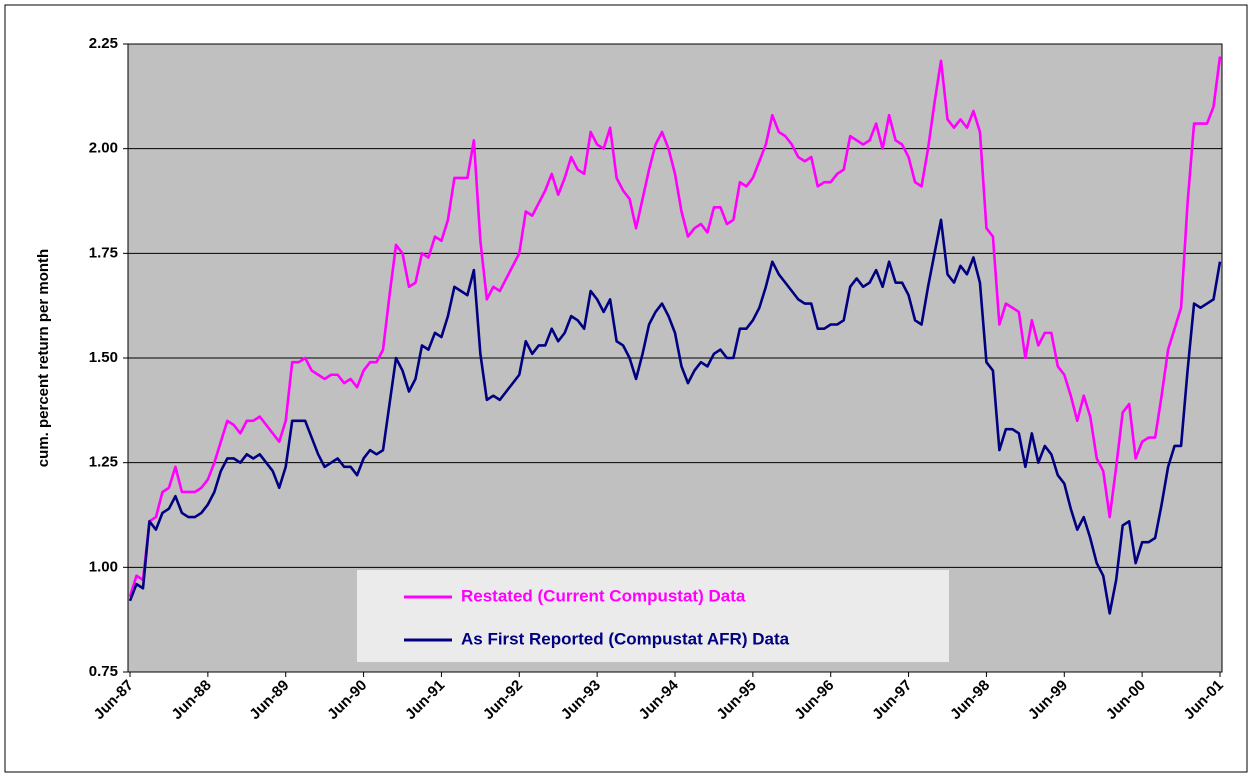 The height and width of the screenshot is (777, 1252). What do you see at coordinates (103, 566) in the screenshot?
I see `y-tick-label: 1.00` at bounding box center [103, 566].